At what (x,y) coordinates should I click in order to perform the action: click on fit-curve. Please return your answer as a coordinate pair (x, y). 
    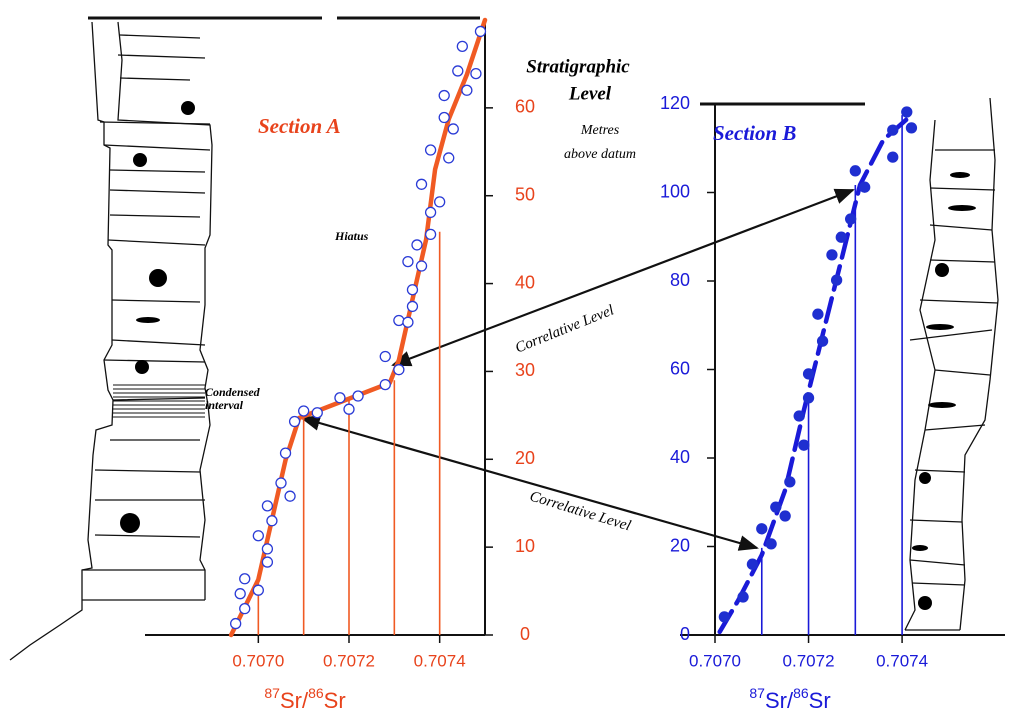
    Looking at the image, I should click on (815, 373).